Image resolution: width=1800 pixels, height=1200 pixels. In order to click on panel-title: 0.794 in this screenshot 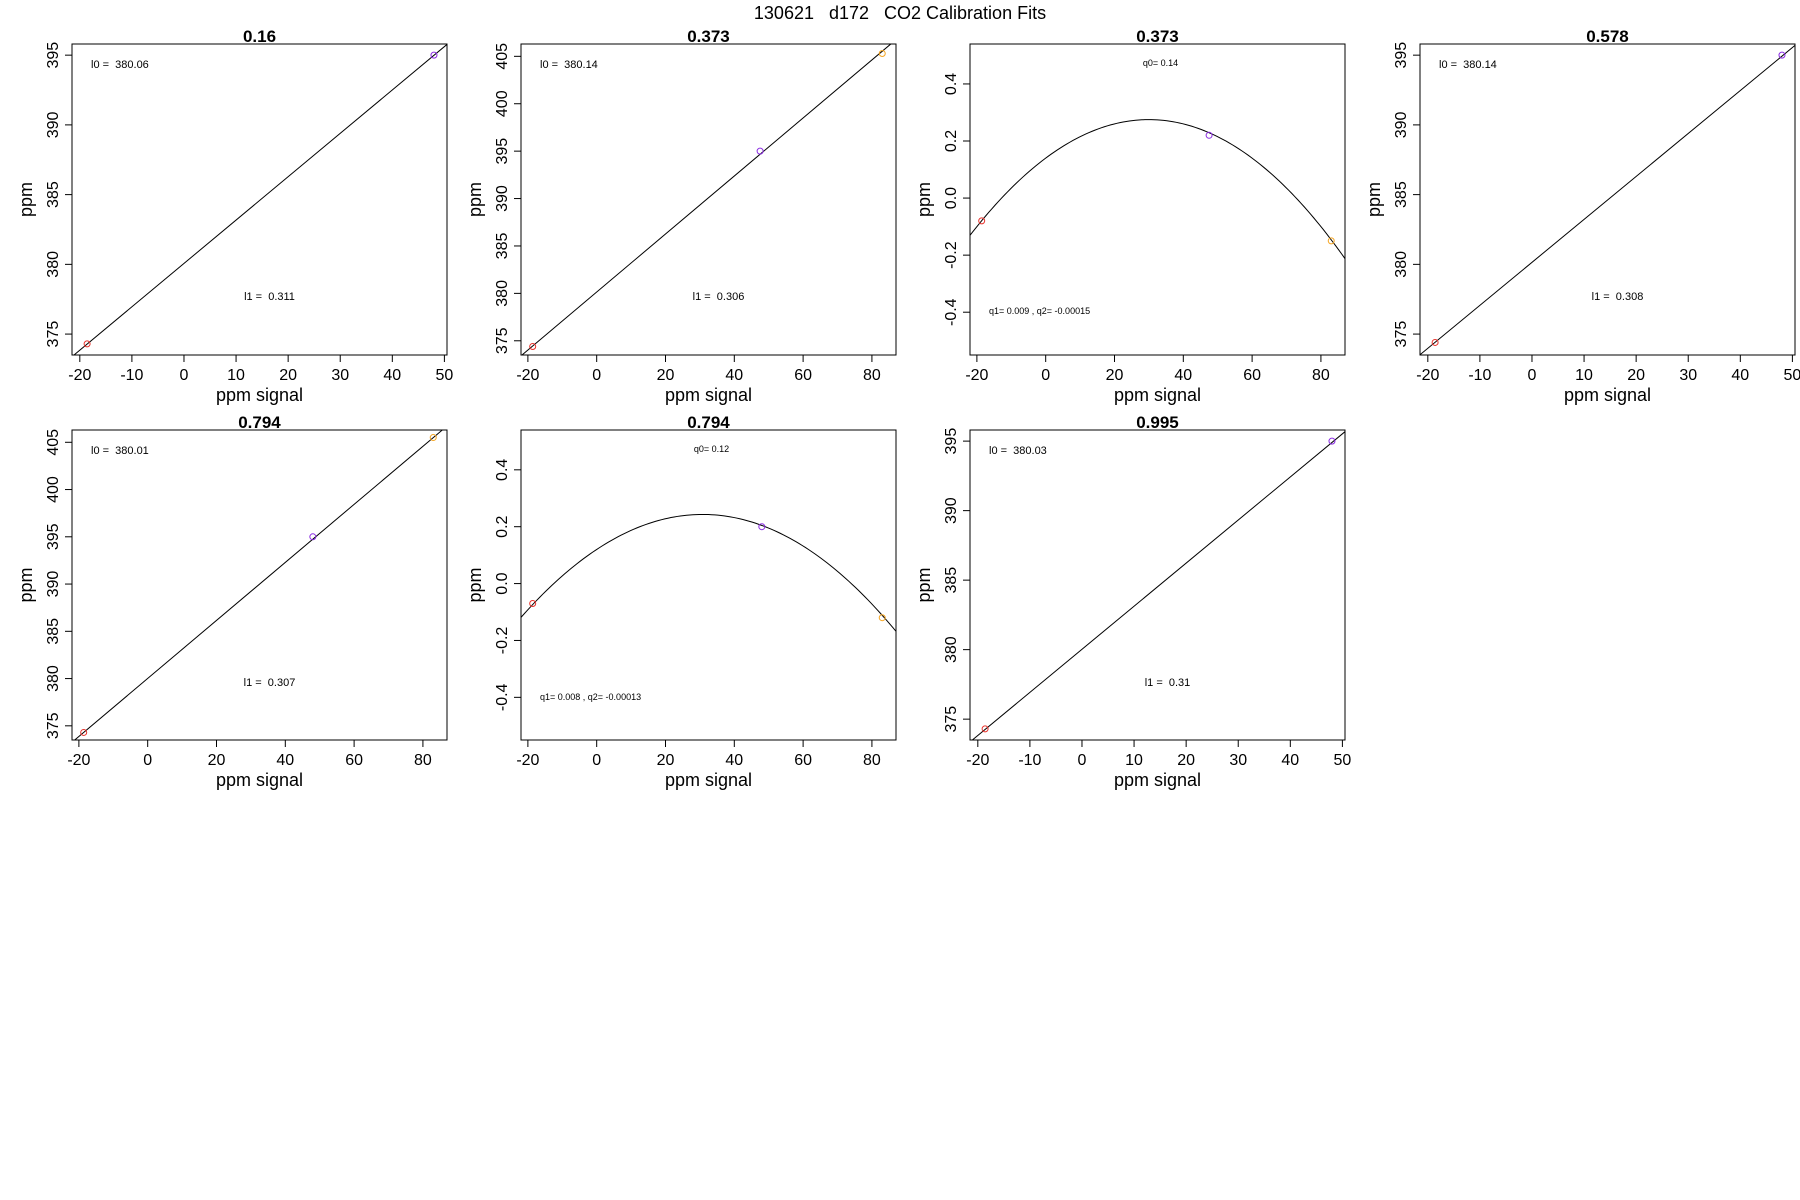, I will do `click(259, 422)`.